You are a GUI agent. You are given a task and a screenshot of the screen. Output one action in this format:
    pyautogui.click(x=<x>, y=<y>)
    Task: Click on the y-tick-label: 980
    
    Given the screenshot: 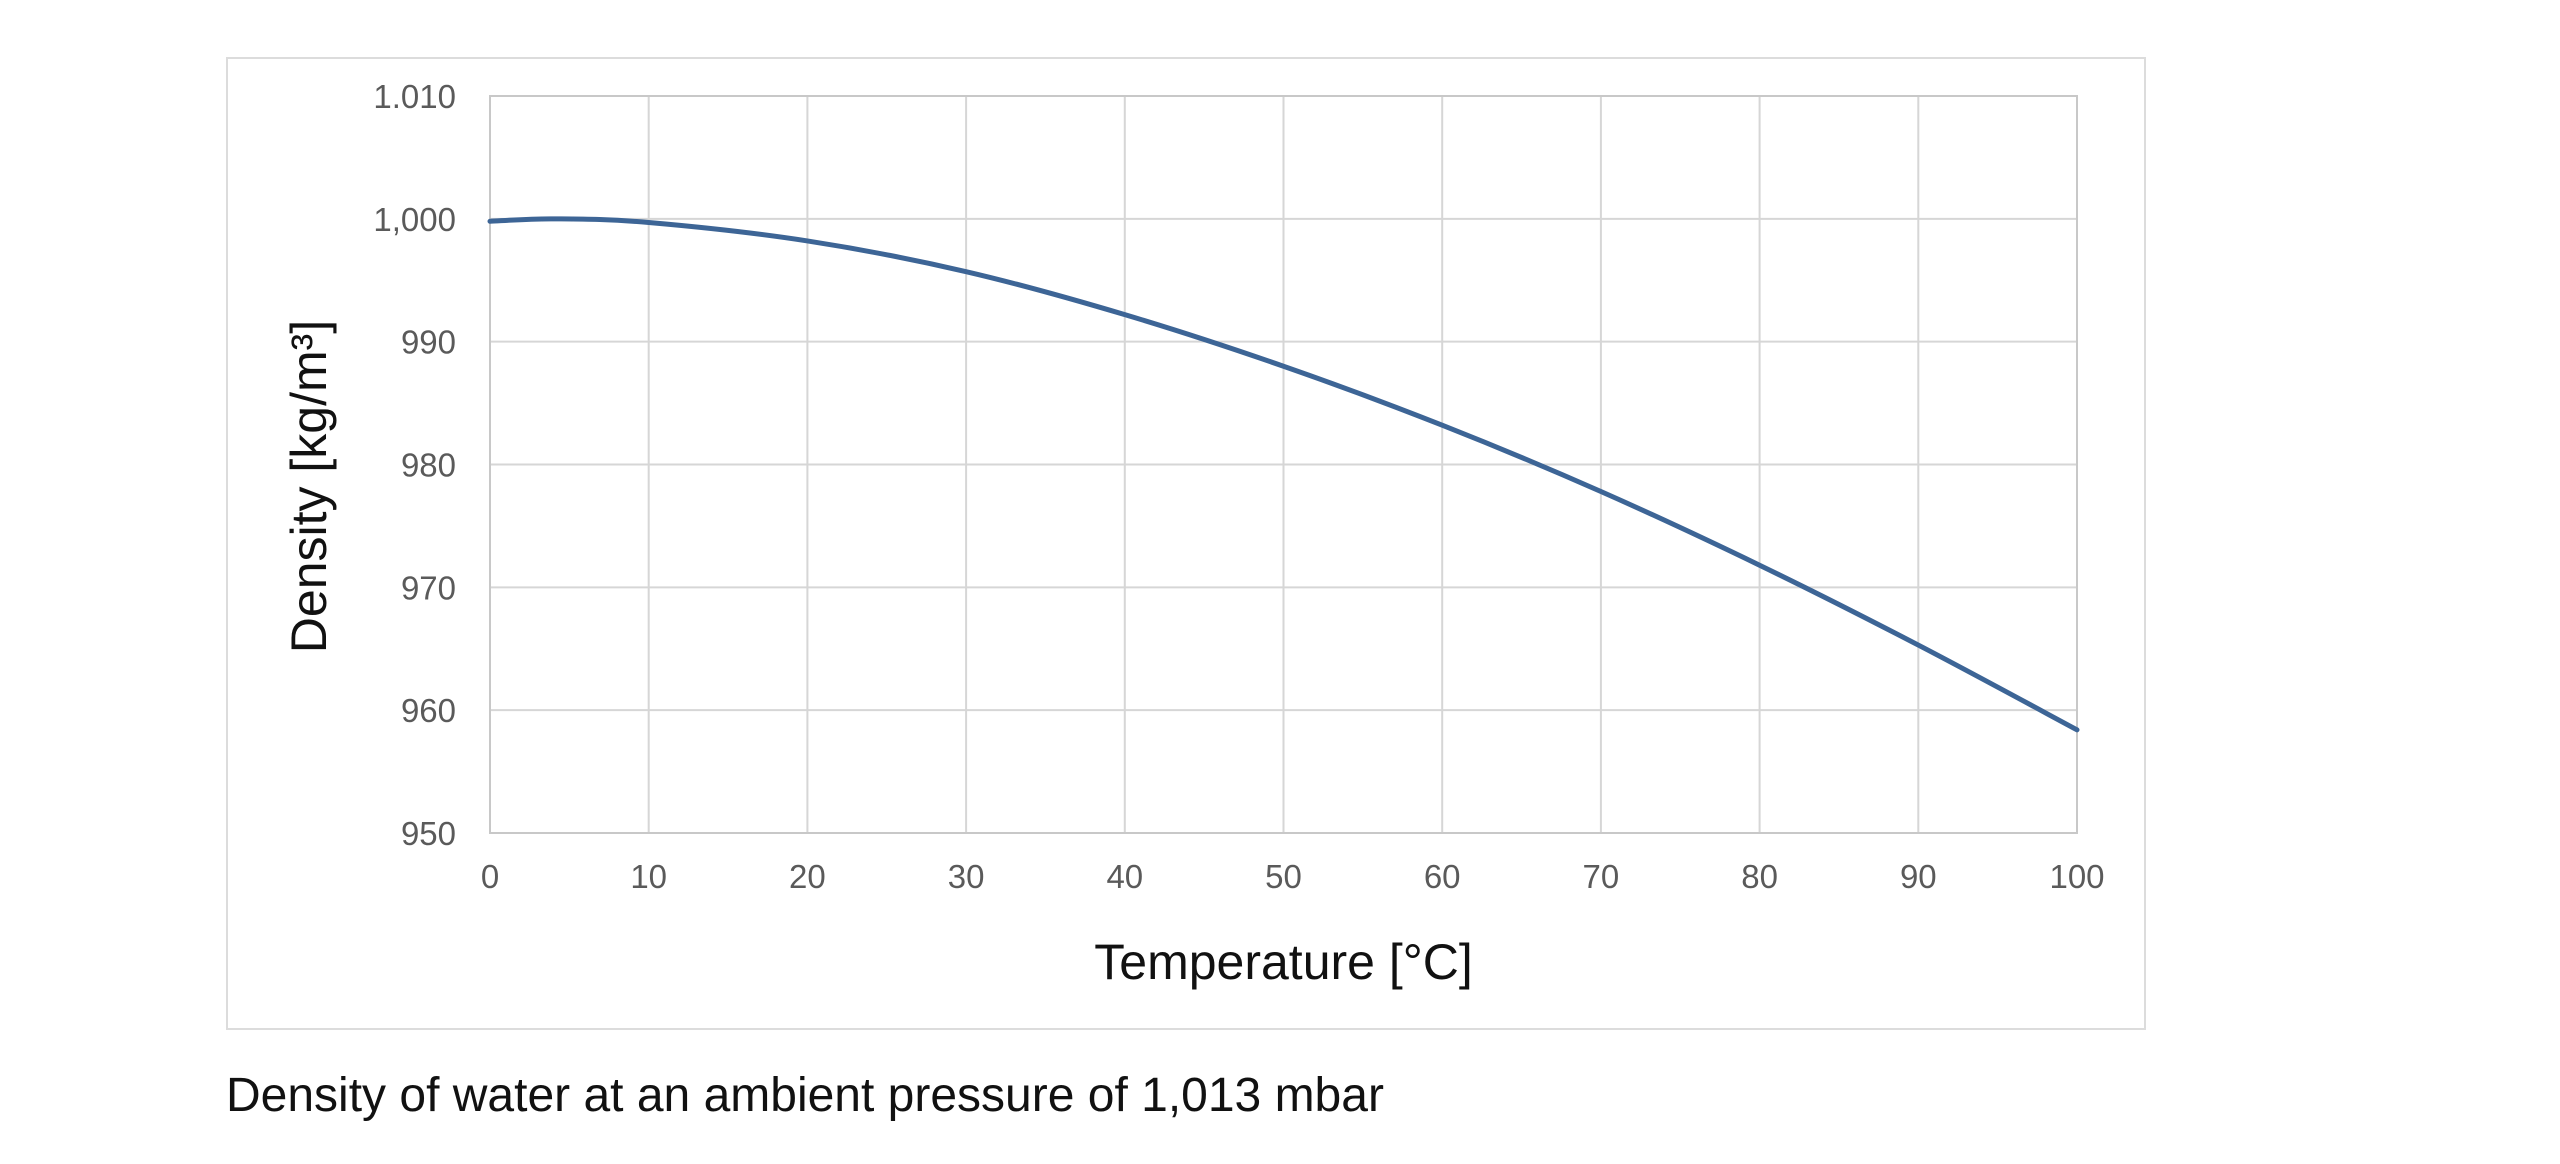 What is the action you would take?
    pyautogui.click(x=428, y=465)
    